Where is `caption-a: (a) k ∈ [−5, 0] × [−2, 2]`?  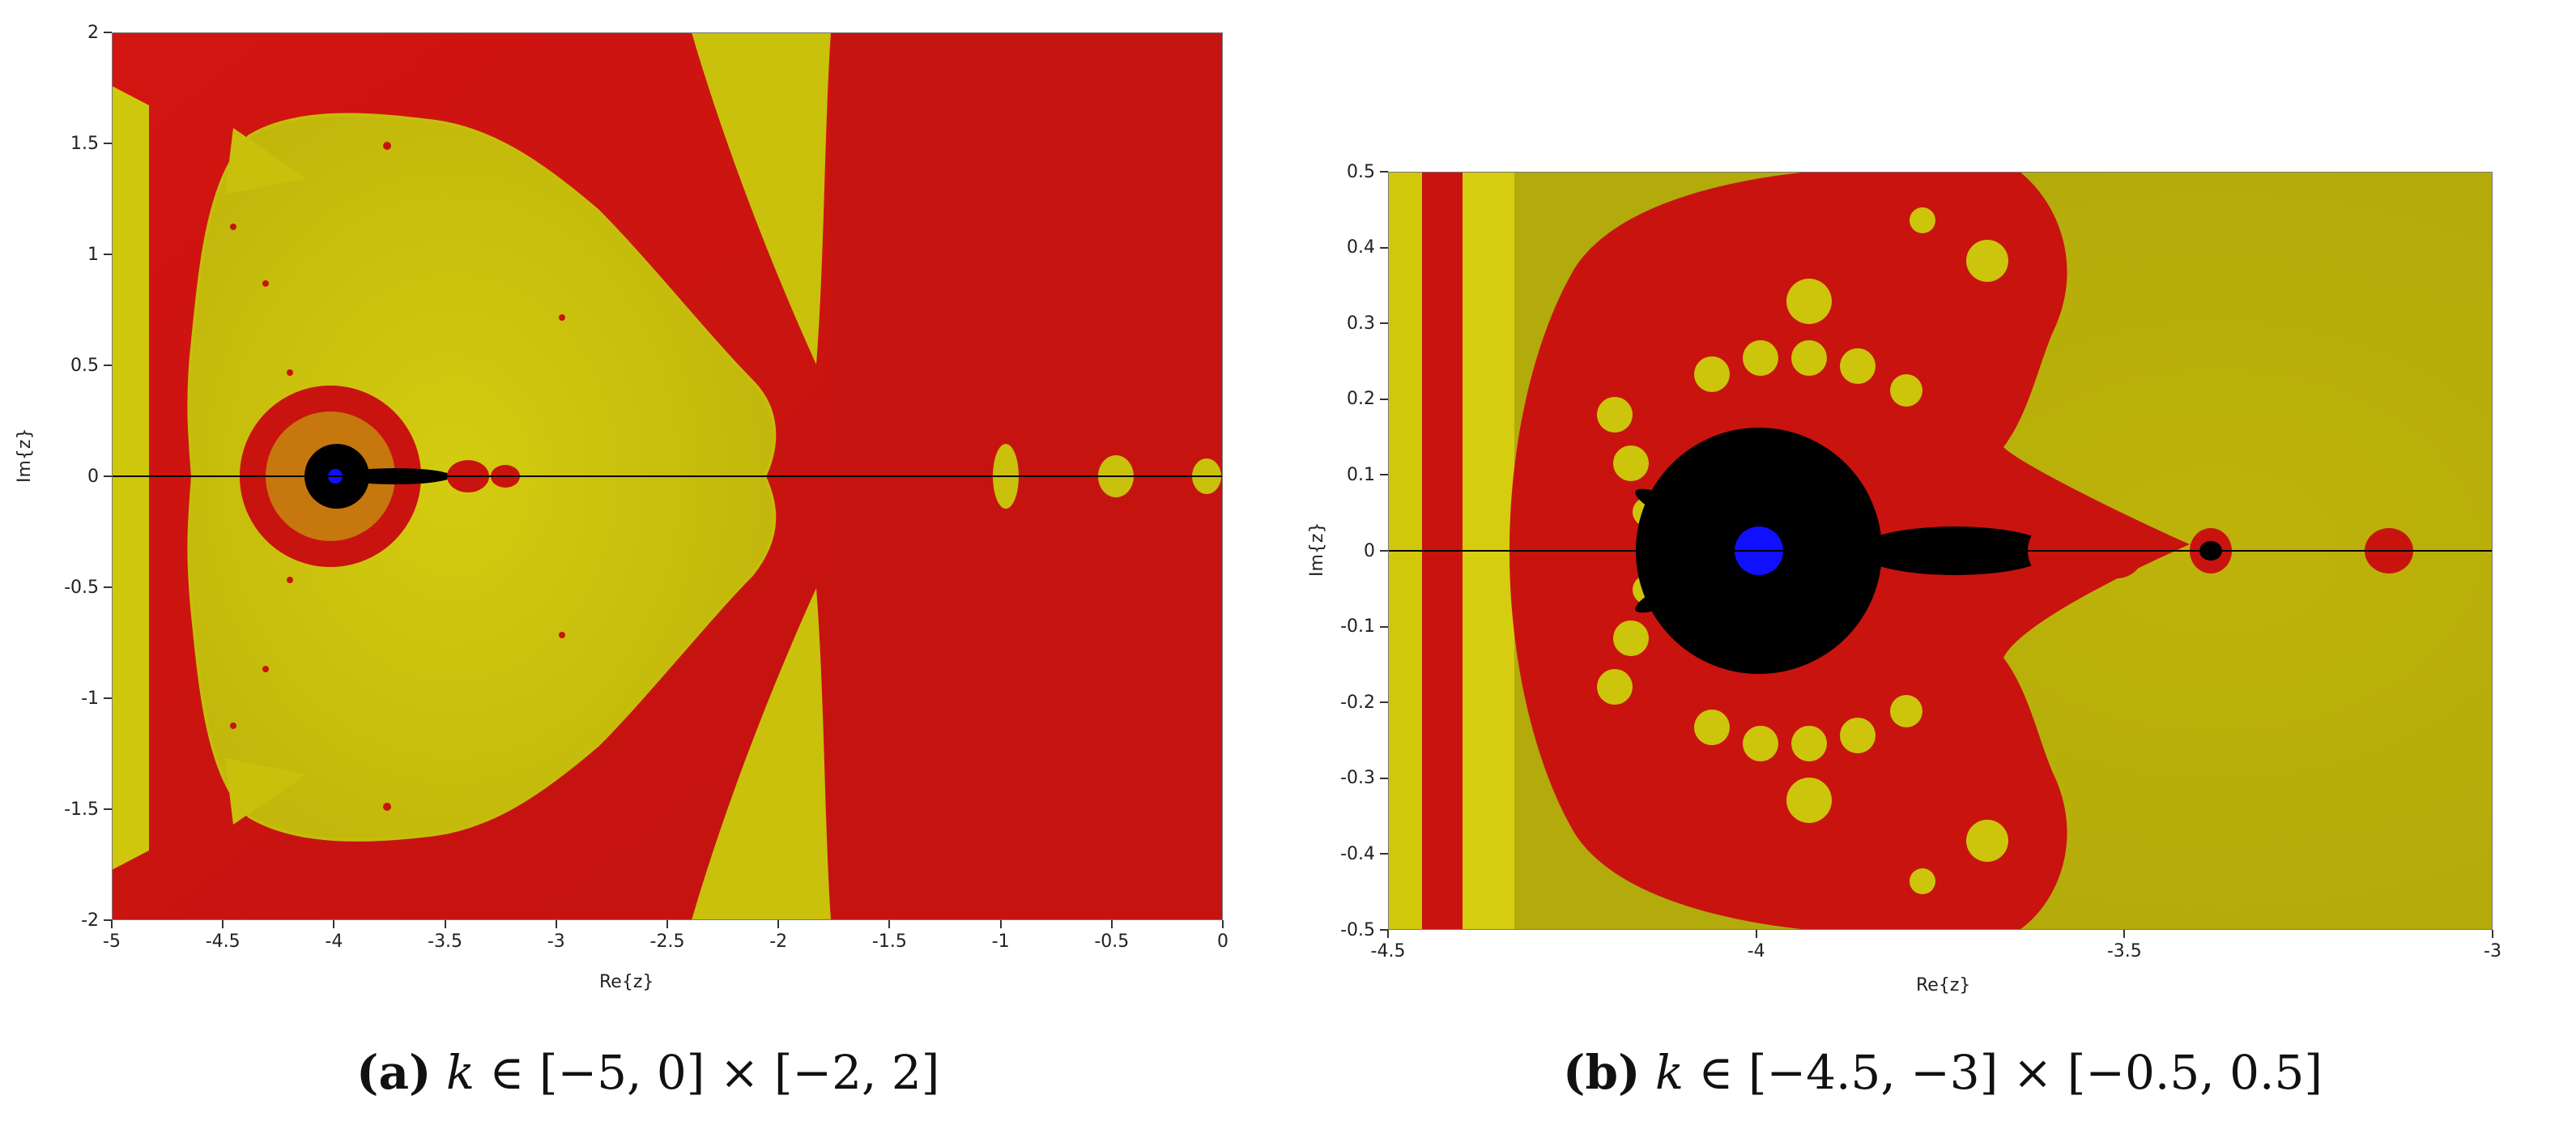 caption-a: (a) k ∈ [−5, 0] × [−2, 2] is located at coordinates (647, 1072).